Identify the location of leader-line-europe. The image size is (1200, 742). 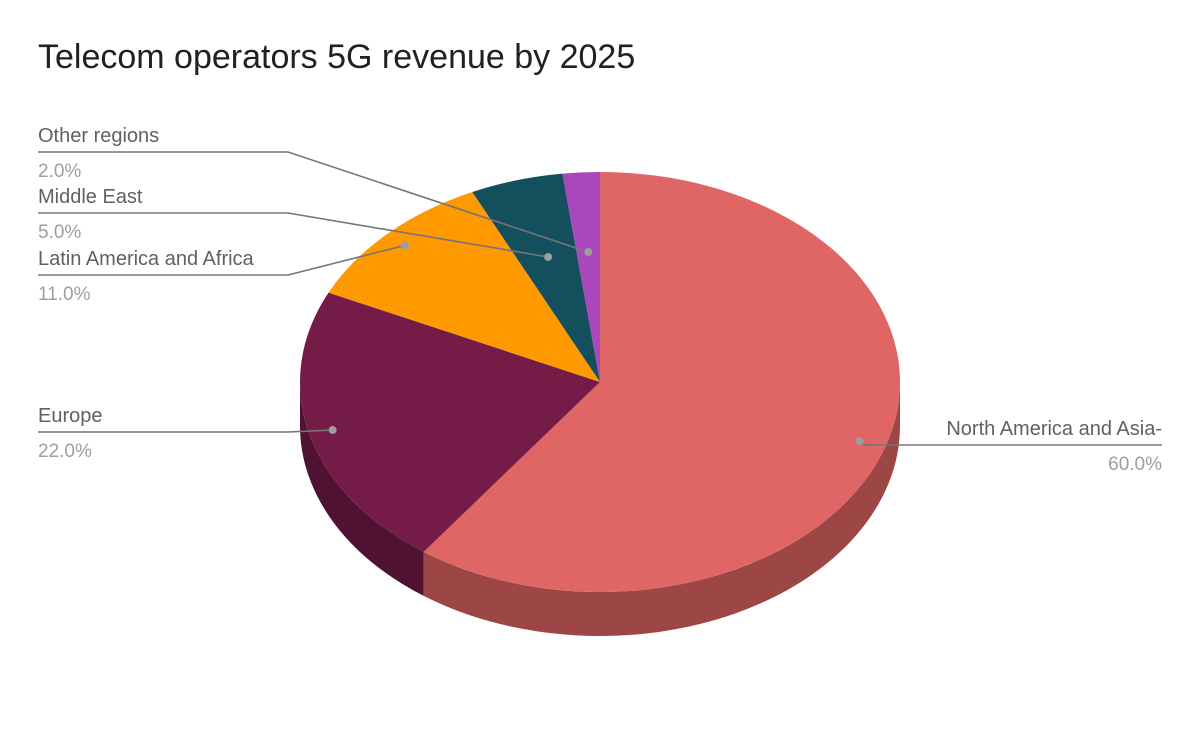
(185, 431).